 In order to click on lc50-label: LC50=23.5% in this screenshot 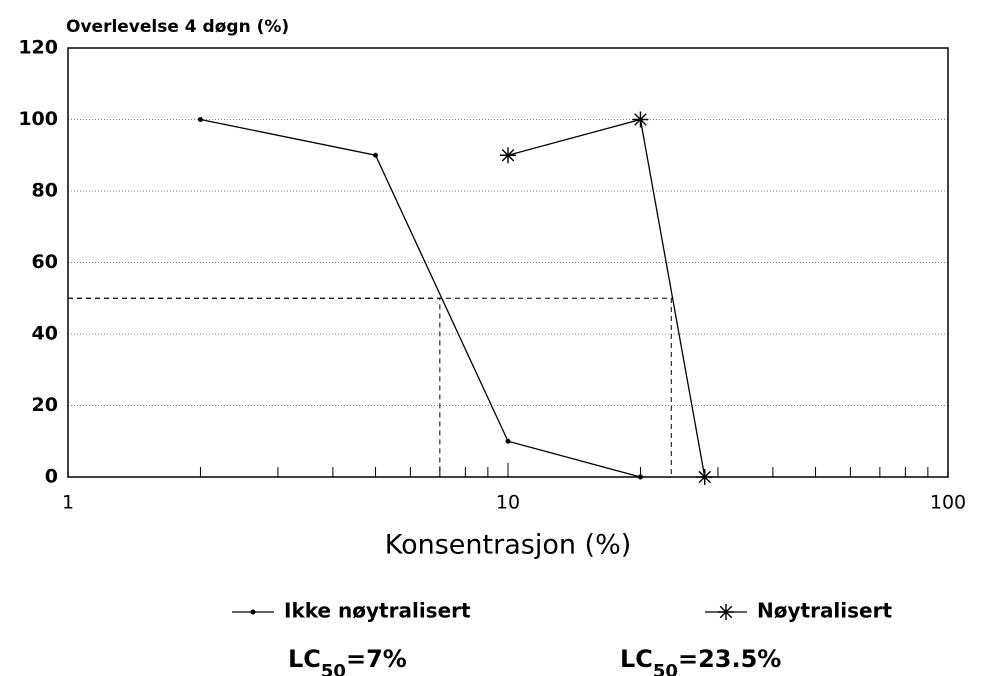, I will do `click(700, 660)`.